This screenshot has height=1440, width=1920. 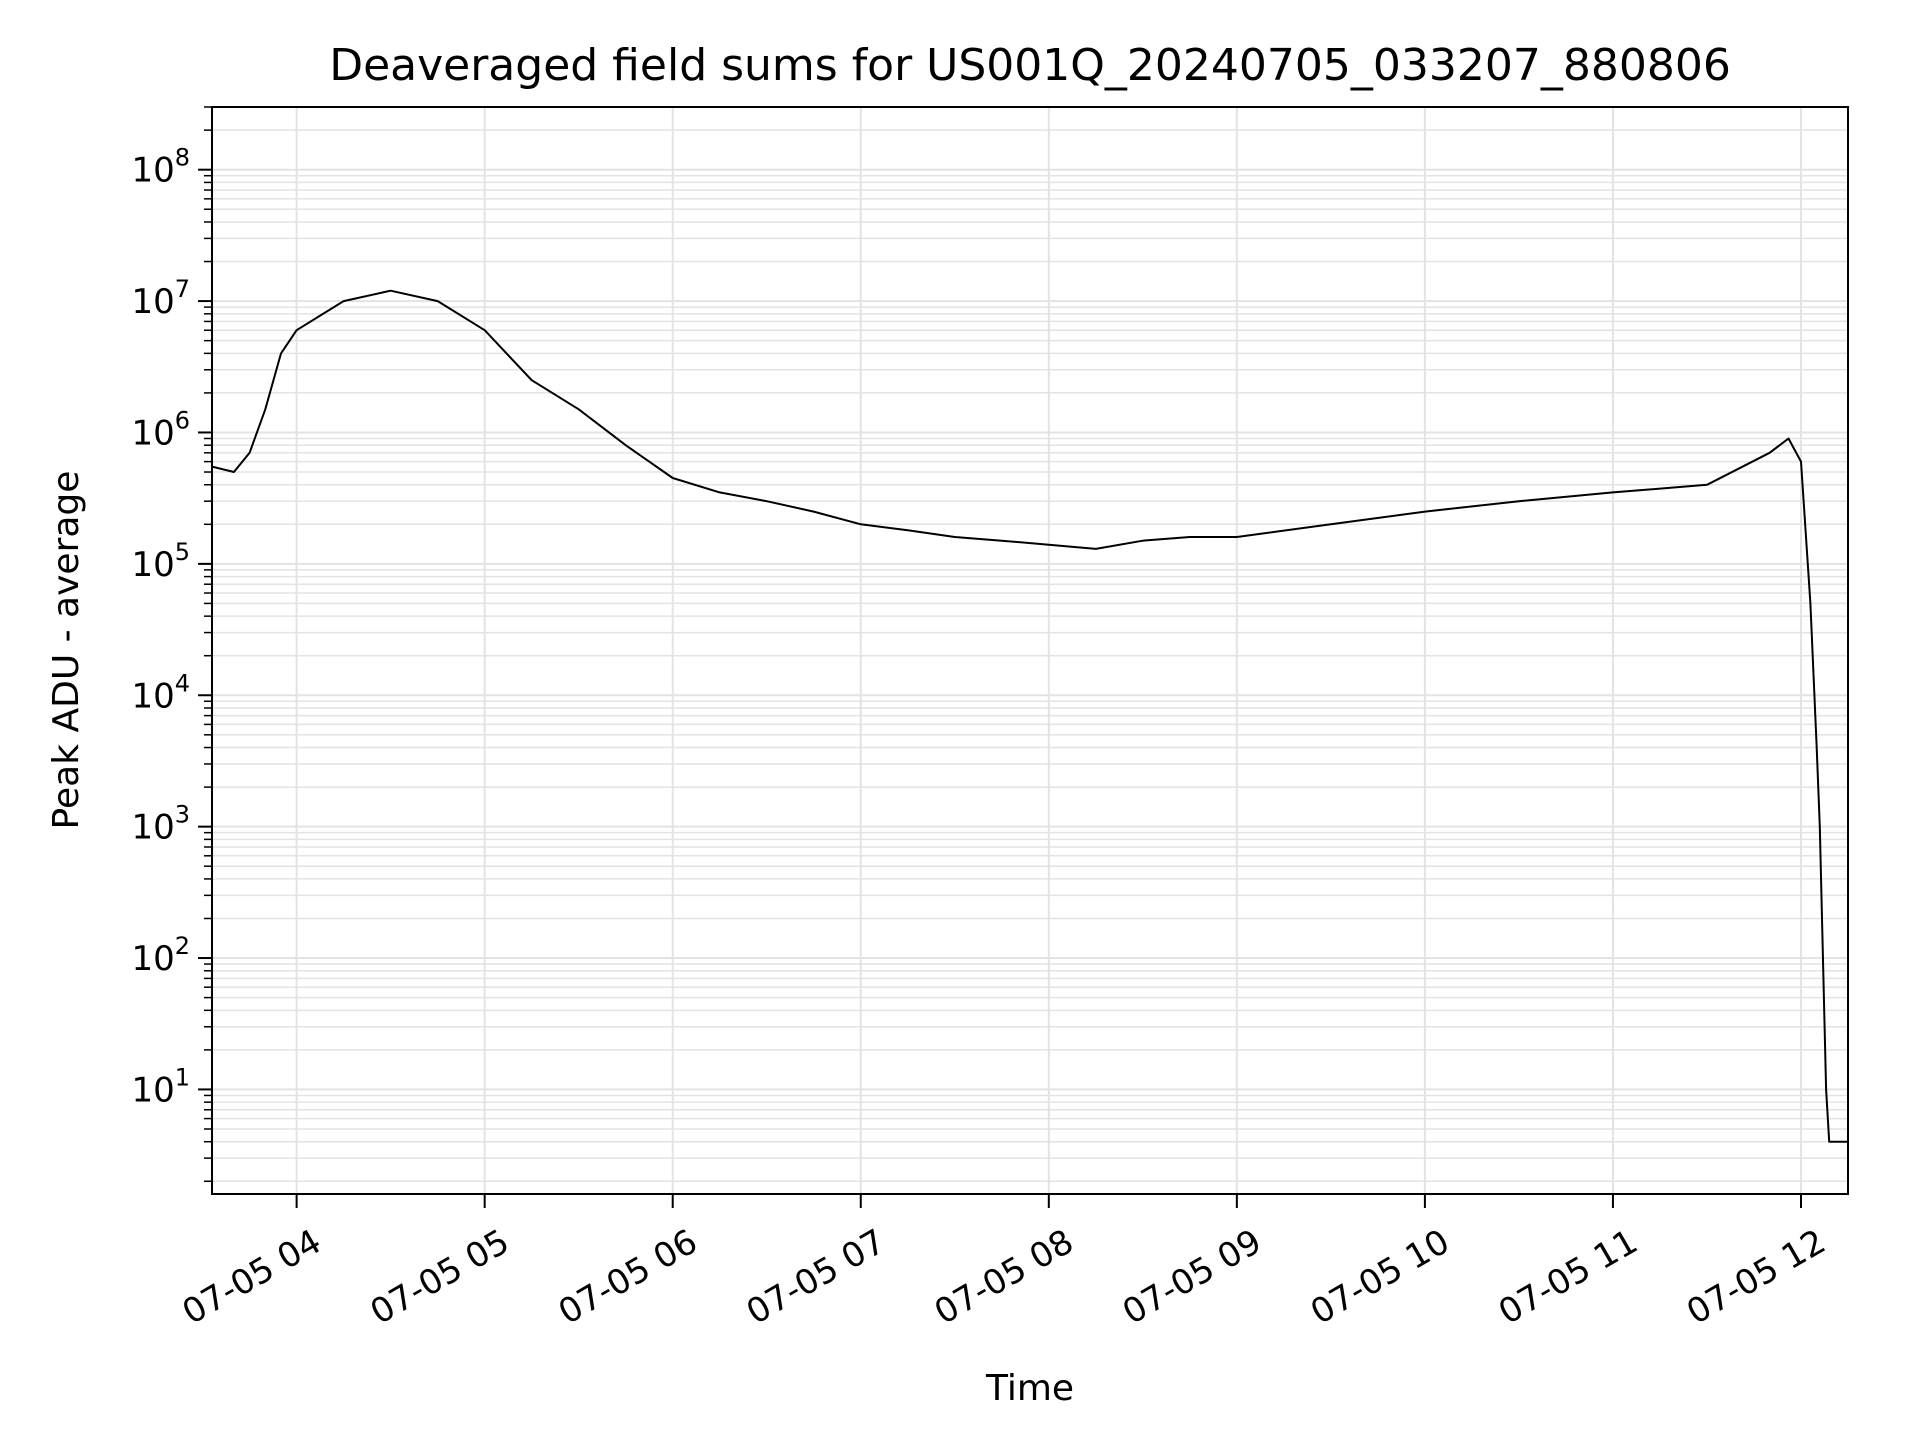 I want to click on x-tick-label: 07-05 10, so click(x=1380, y=1277).